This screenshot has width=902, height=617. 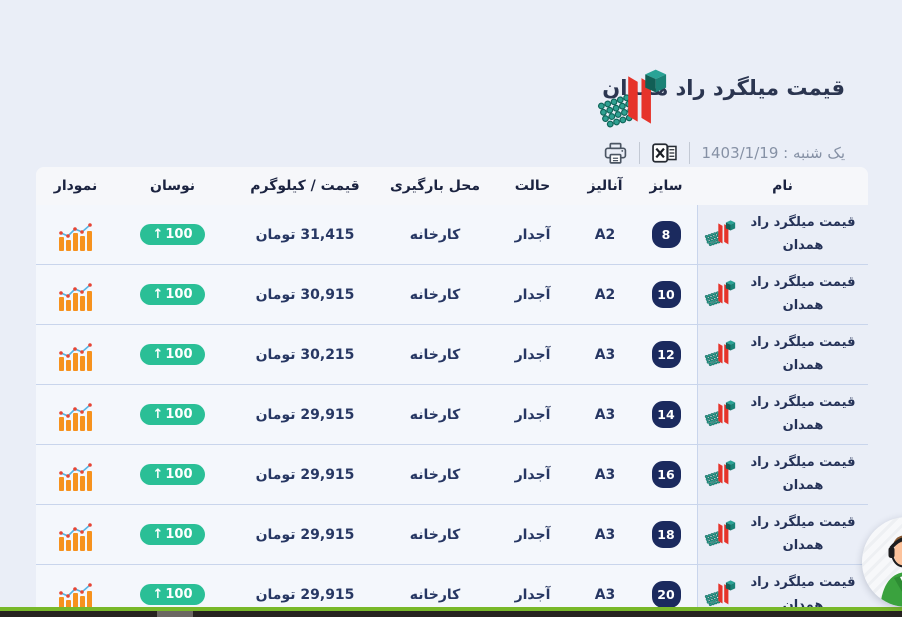 What do you see at coordinates (632, 100) in the screenshot?
I see `rad-hamedan-logo` at bounding box center [632, 100].